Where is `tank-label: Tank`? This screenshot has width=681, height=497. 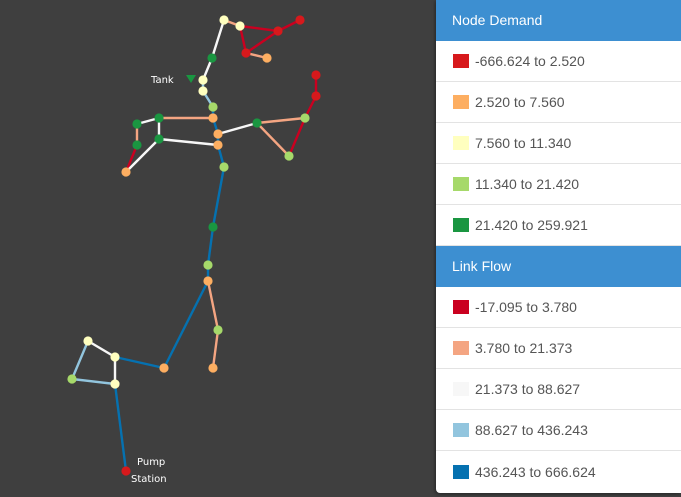 tank-label: Tank is located at coordinates (162, 80).